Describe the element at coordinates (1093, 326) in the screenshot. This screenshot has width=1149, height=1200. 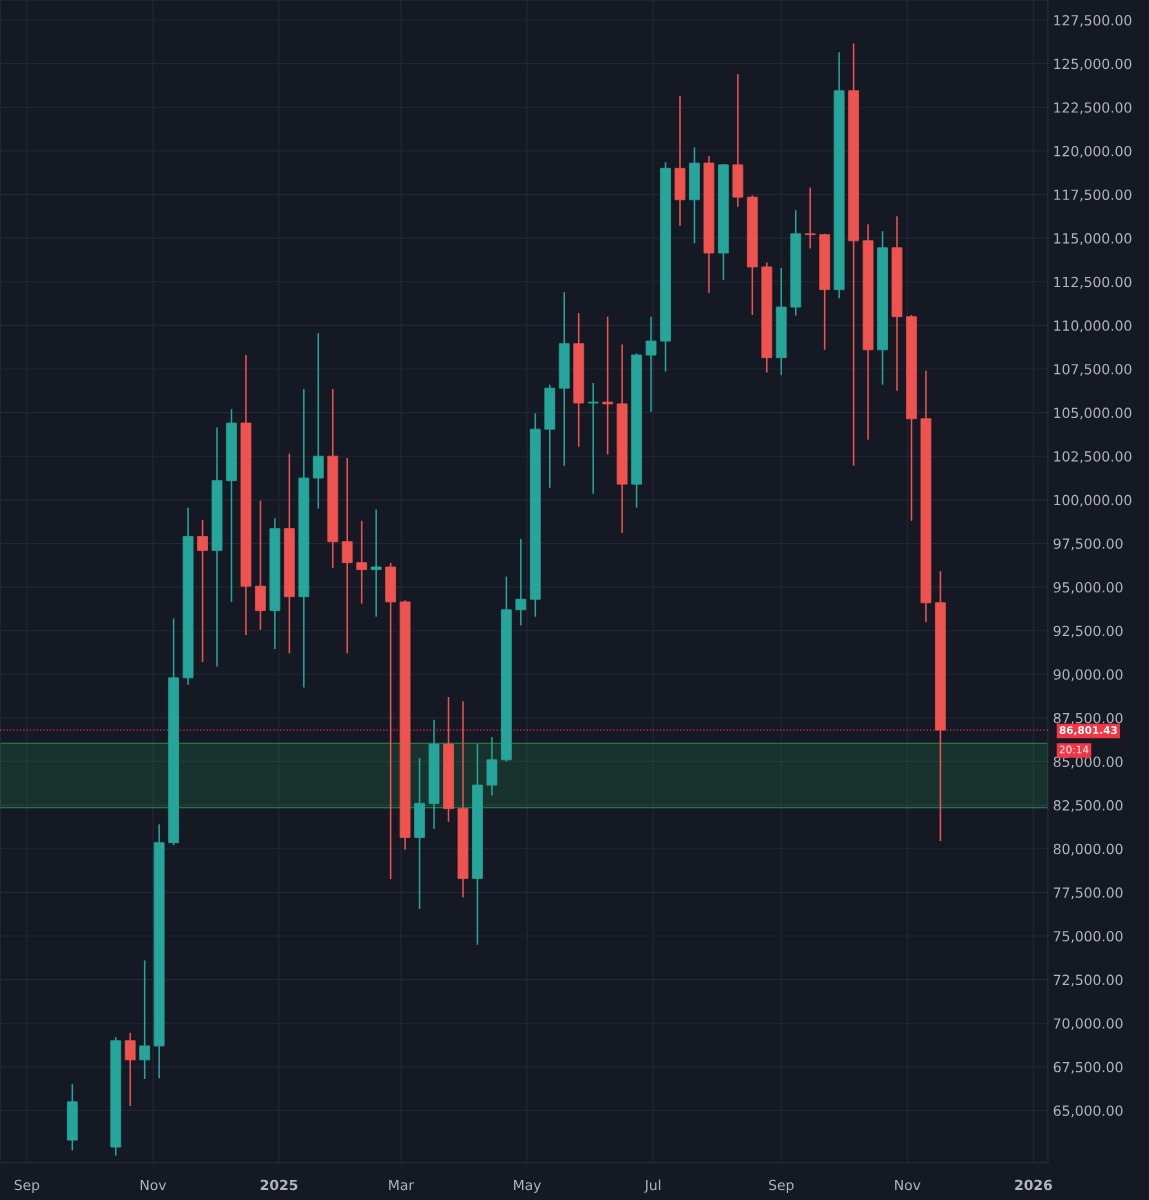
I see `y-tick-label: 110,000.00` at that location.